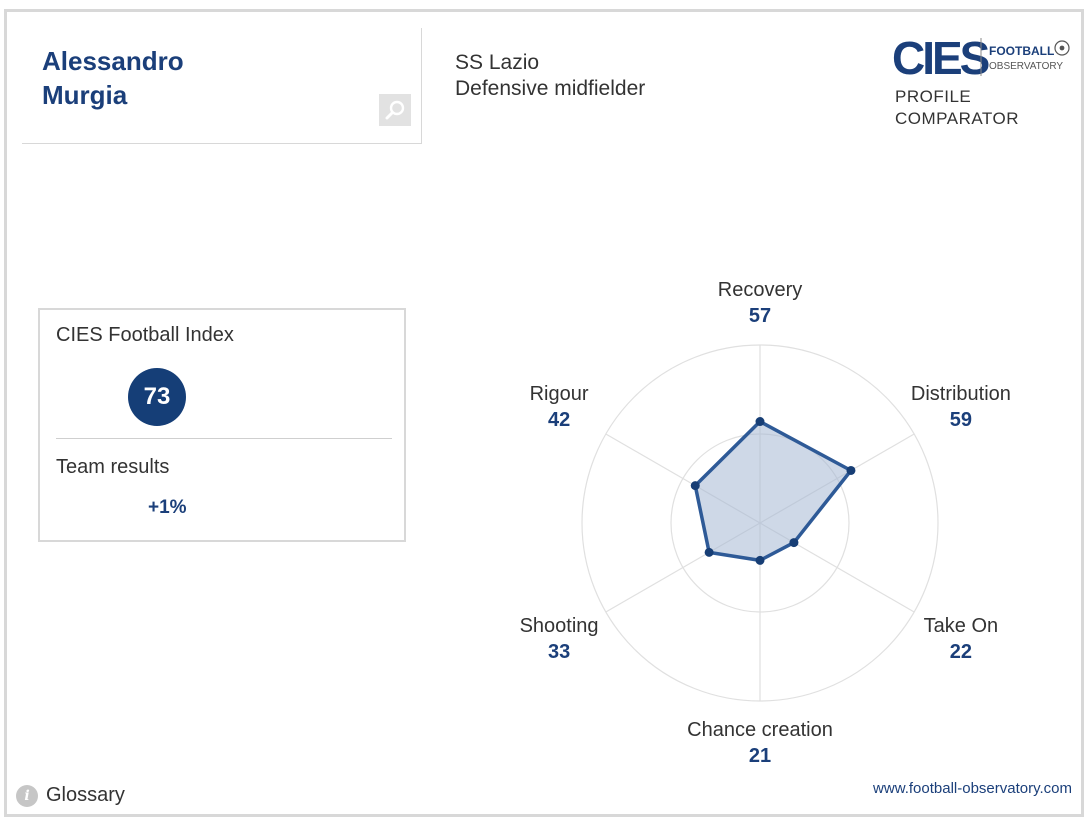 The height and width of the screenshot is (822, 1090). Describe the element at coordinates (1021, 51) in the screenshot. I see `logo-football: FOOTBALL` at that location.